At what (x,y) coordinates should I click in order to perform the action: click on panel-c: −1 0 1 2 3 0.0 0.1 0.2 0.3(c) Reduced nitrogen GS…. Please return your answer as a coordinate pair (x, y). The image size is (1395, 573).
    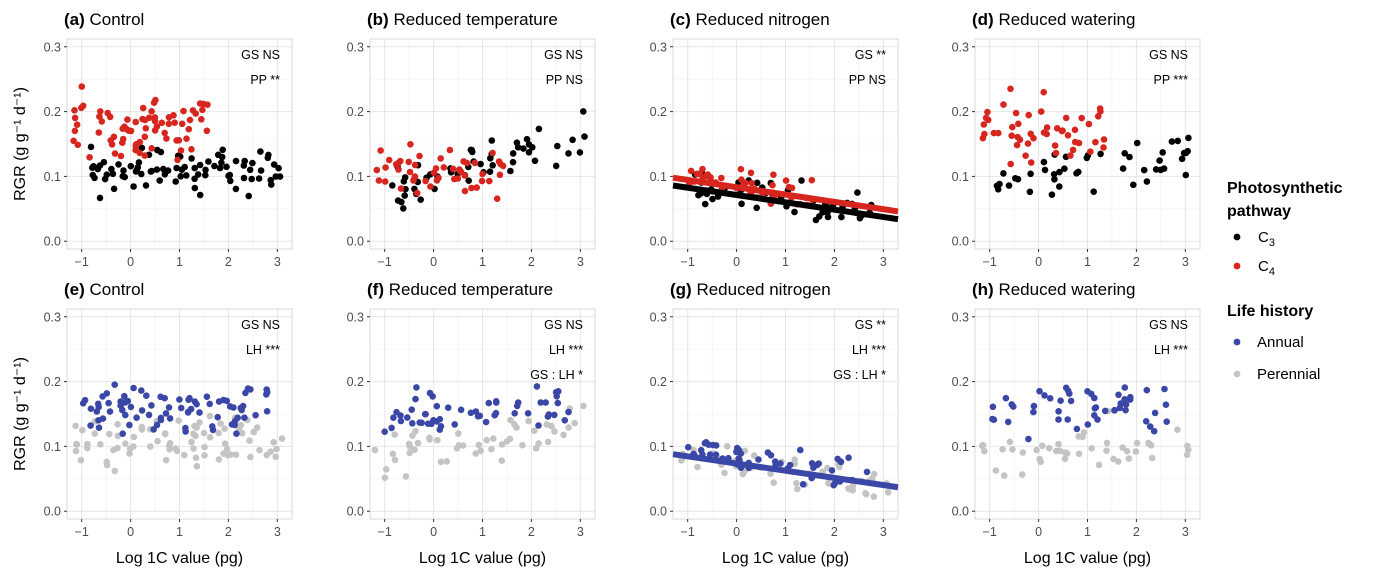
    Looking at the image, I should click on (774, 139).